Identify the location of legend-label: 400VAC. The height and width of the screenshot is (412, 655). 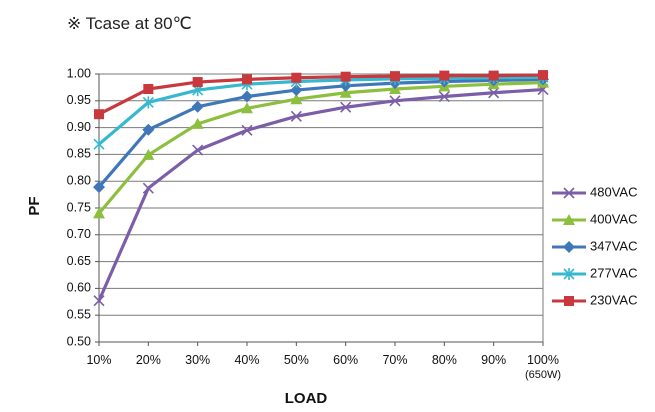
(613, 218).